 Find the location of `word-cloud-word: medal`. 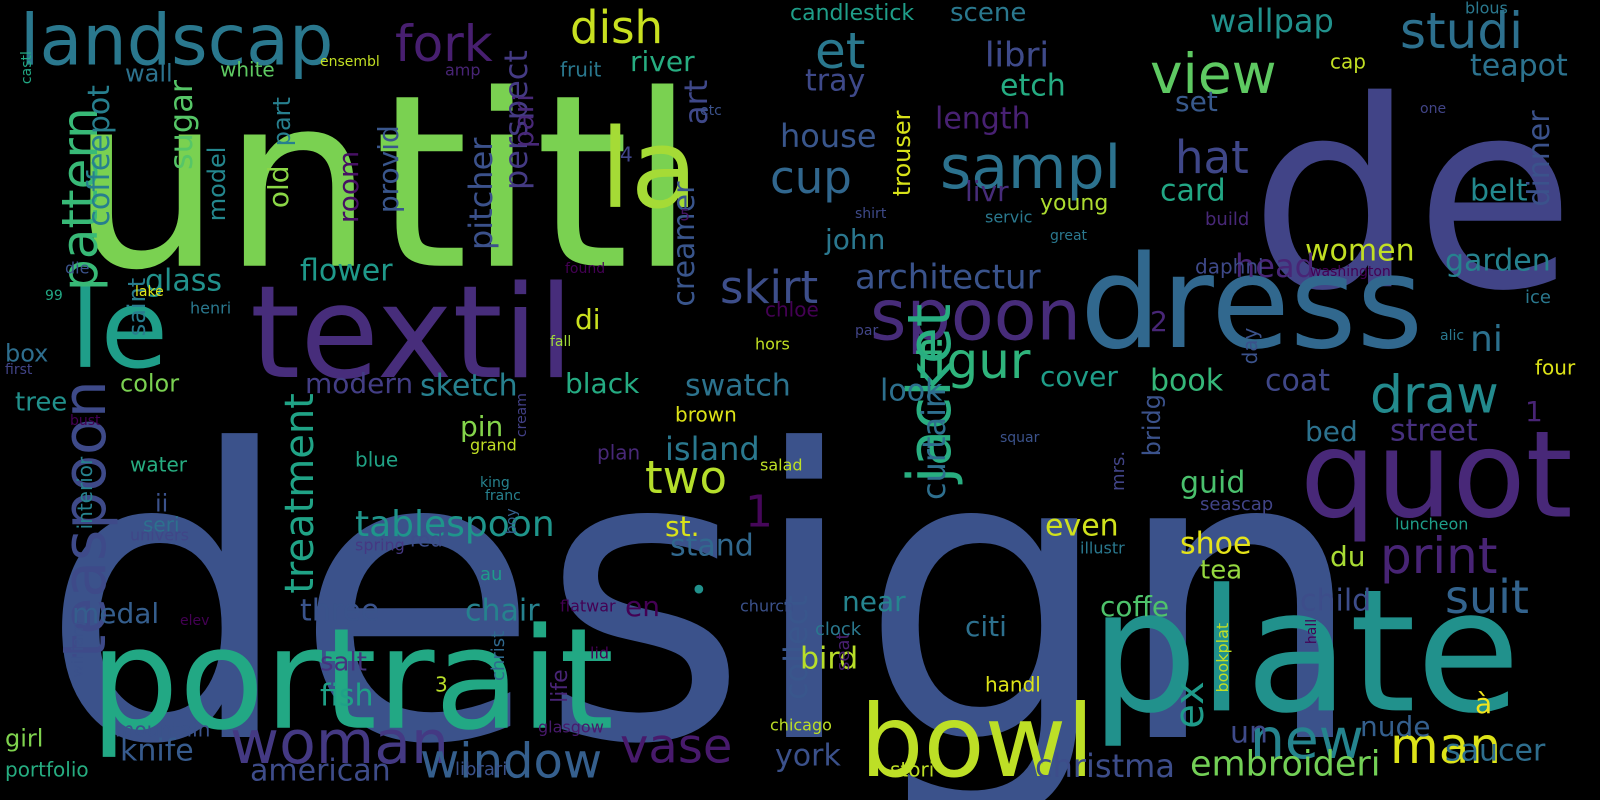

word-cloud-word: medal is located at coordinates (116, 614).